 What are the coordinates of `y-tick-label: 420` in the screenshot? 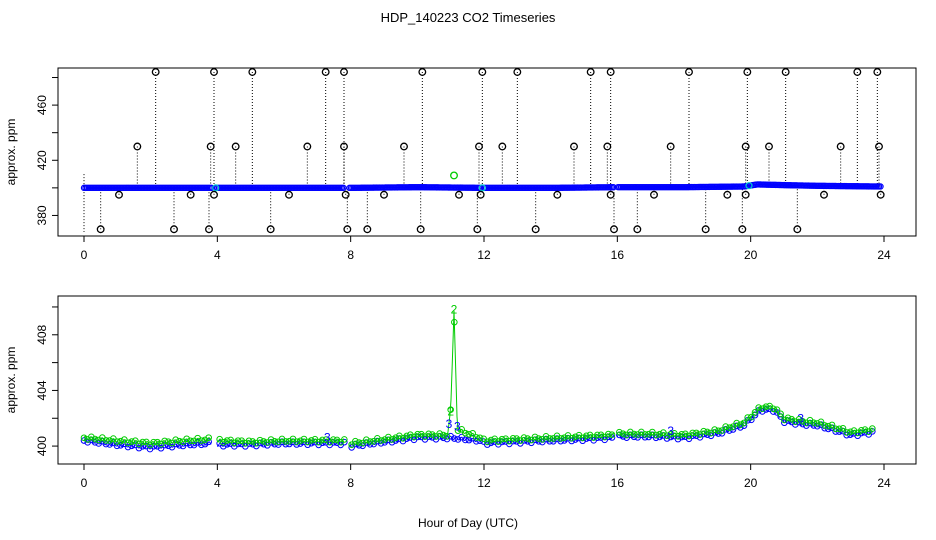 It's located at (42, 160).